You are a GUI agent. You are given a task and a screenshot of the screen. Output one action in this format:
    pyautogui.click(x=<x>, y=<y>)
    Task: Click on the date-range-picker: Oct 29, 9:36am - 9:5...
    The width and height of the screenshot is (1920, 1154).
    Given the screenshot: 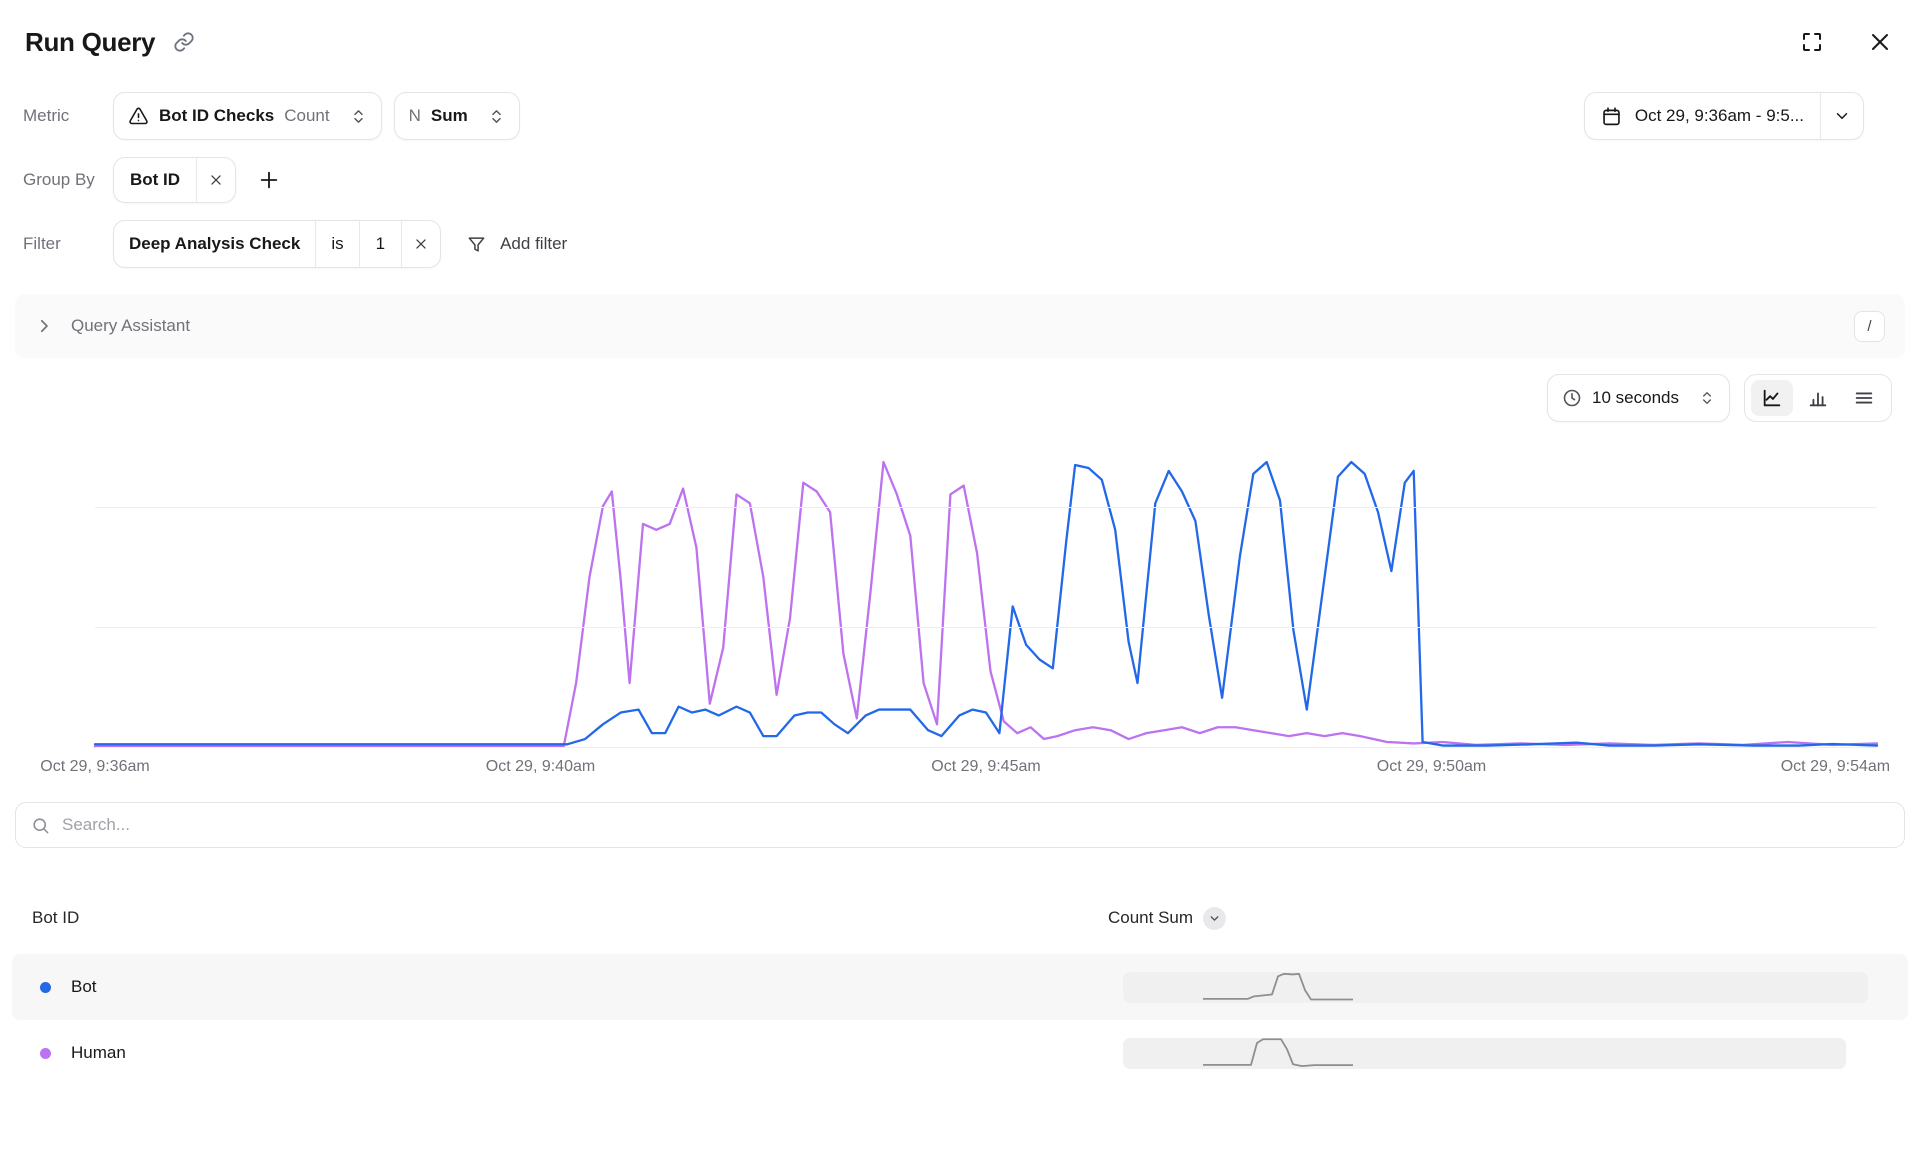 What is the action you would take?
    pyautogui.click(x=1723, y=116)
    